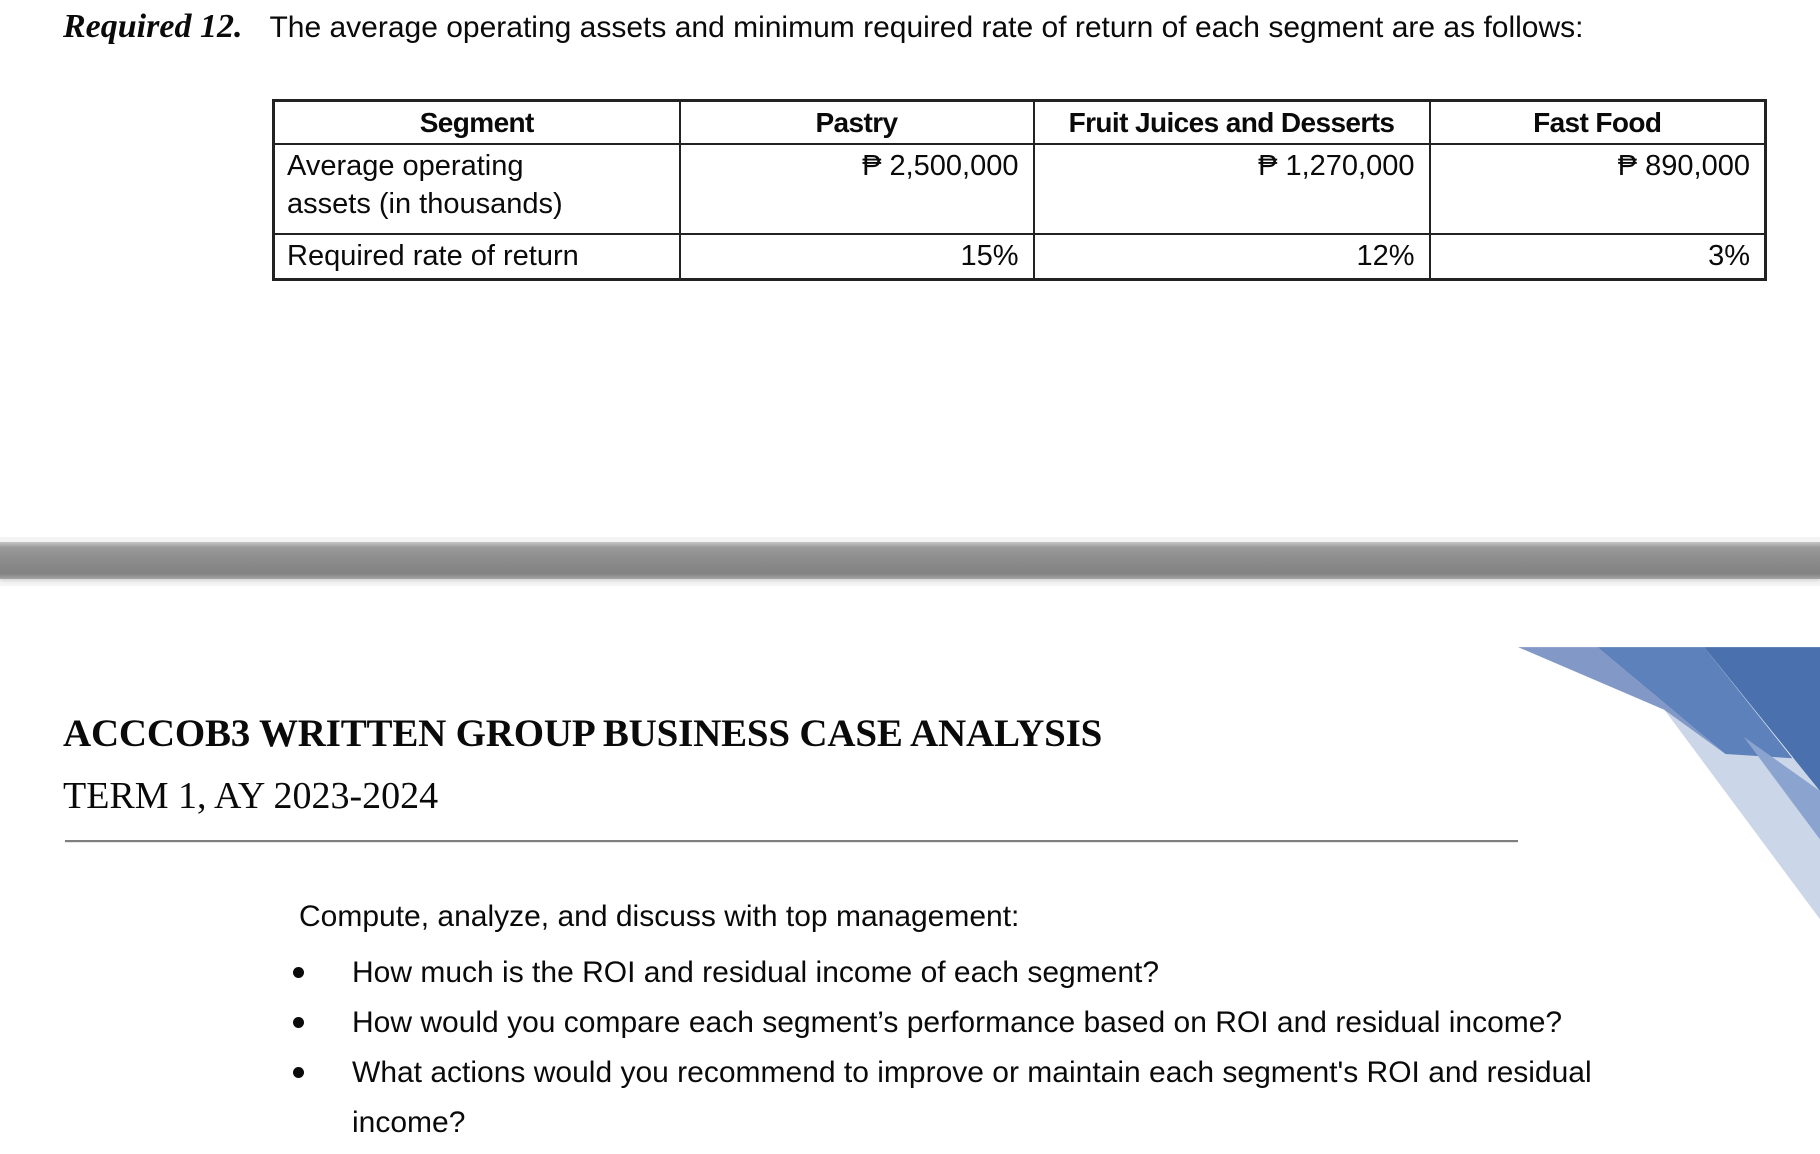 The width and height of the screenshot is (1820, 1154). I want to click on corner-decoration, so click(1667, 782).